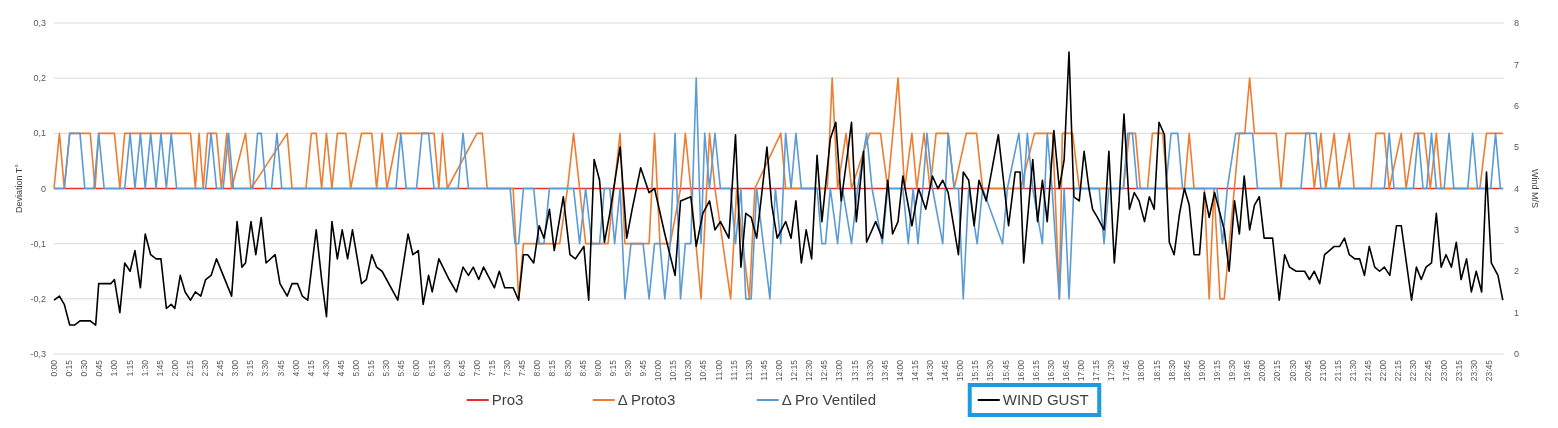 Image resolution: width=1558 pixels, height=428 pixels. Describe the element at coordinates (1413, 370) in the screenshot. I see `x-tick-label: 22:30` at that location.